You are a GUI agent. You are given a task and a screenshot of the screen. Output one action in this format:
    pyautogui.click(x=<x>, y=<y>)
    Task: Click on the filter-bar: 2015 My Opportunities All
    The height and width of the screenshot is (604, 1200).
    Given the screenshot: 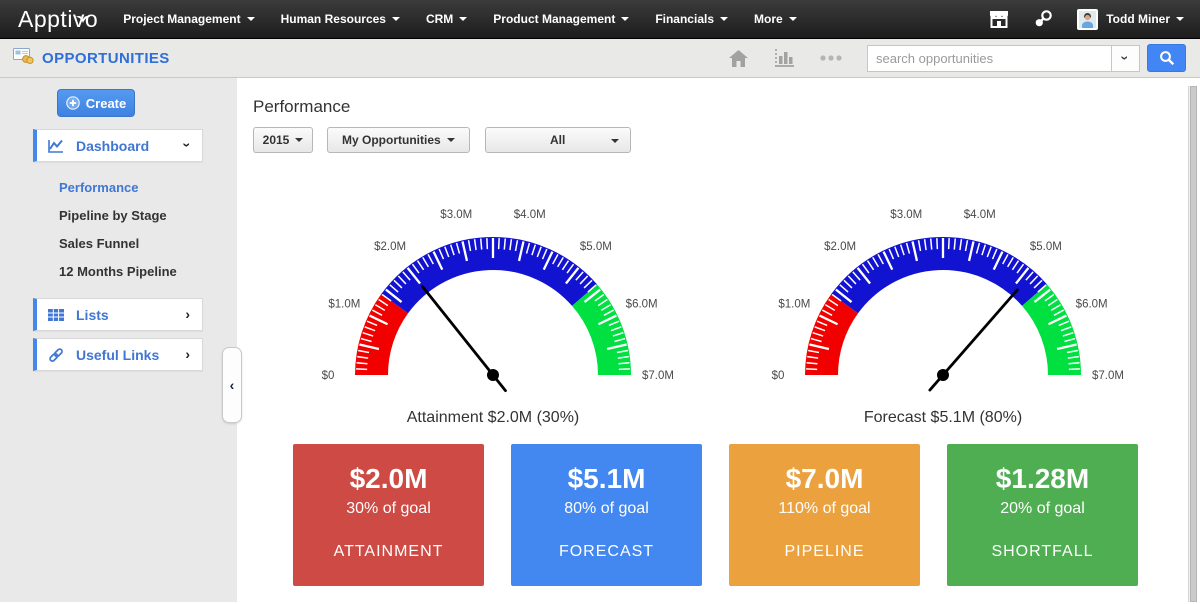 What is the action you would take?
    pyautogui.click(x=726, y=140)
    